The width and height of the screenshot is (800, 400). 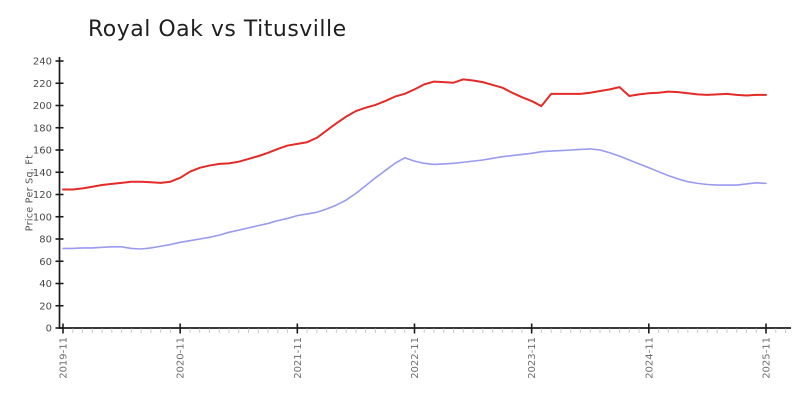 I want to click on y-tick-label: 80, so click(x=45, y=240).